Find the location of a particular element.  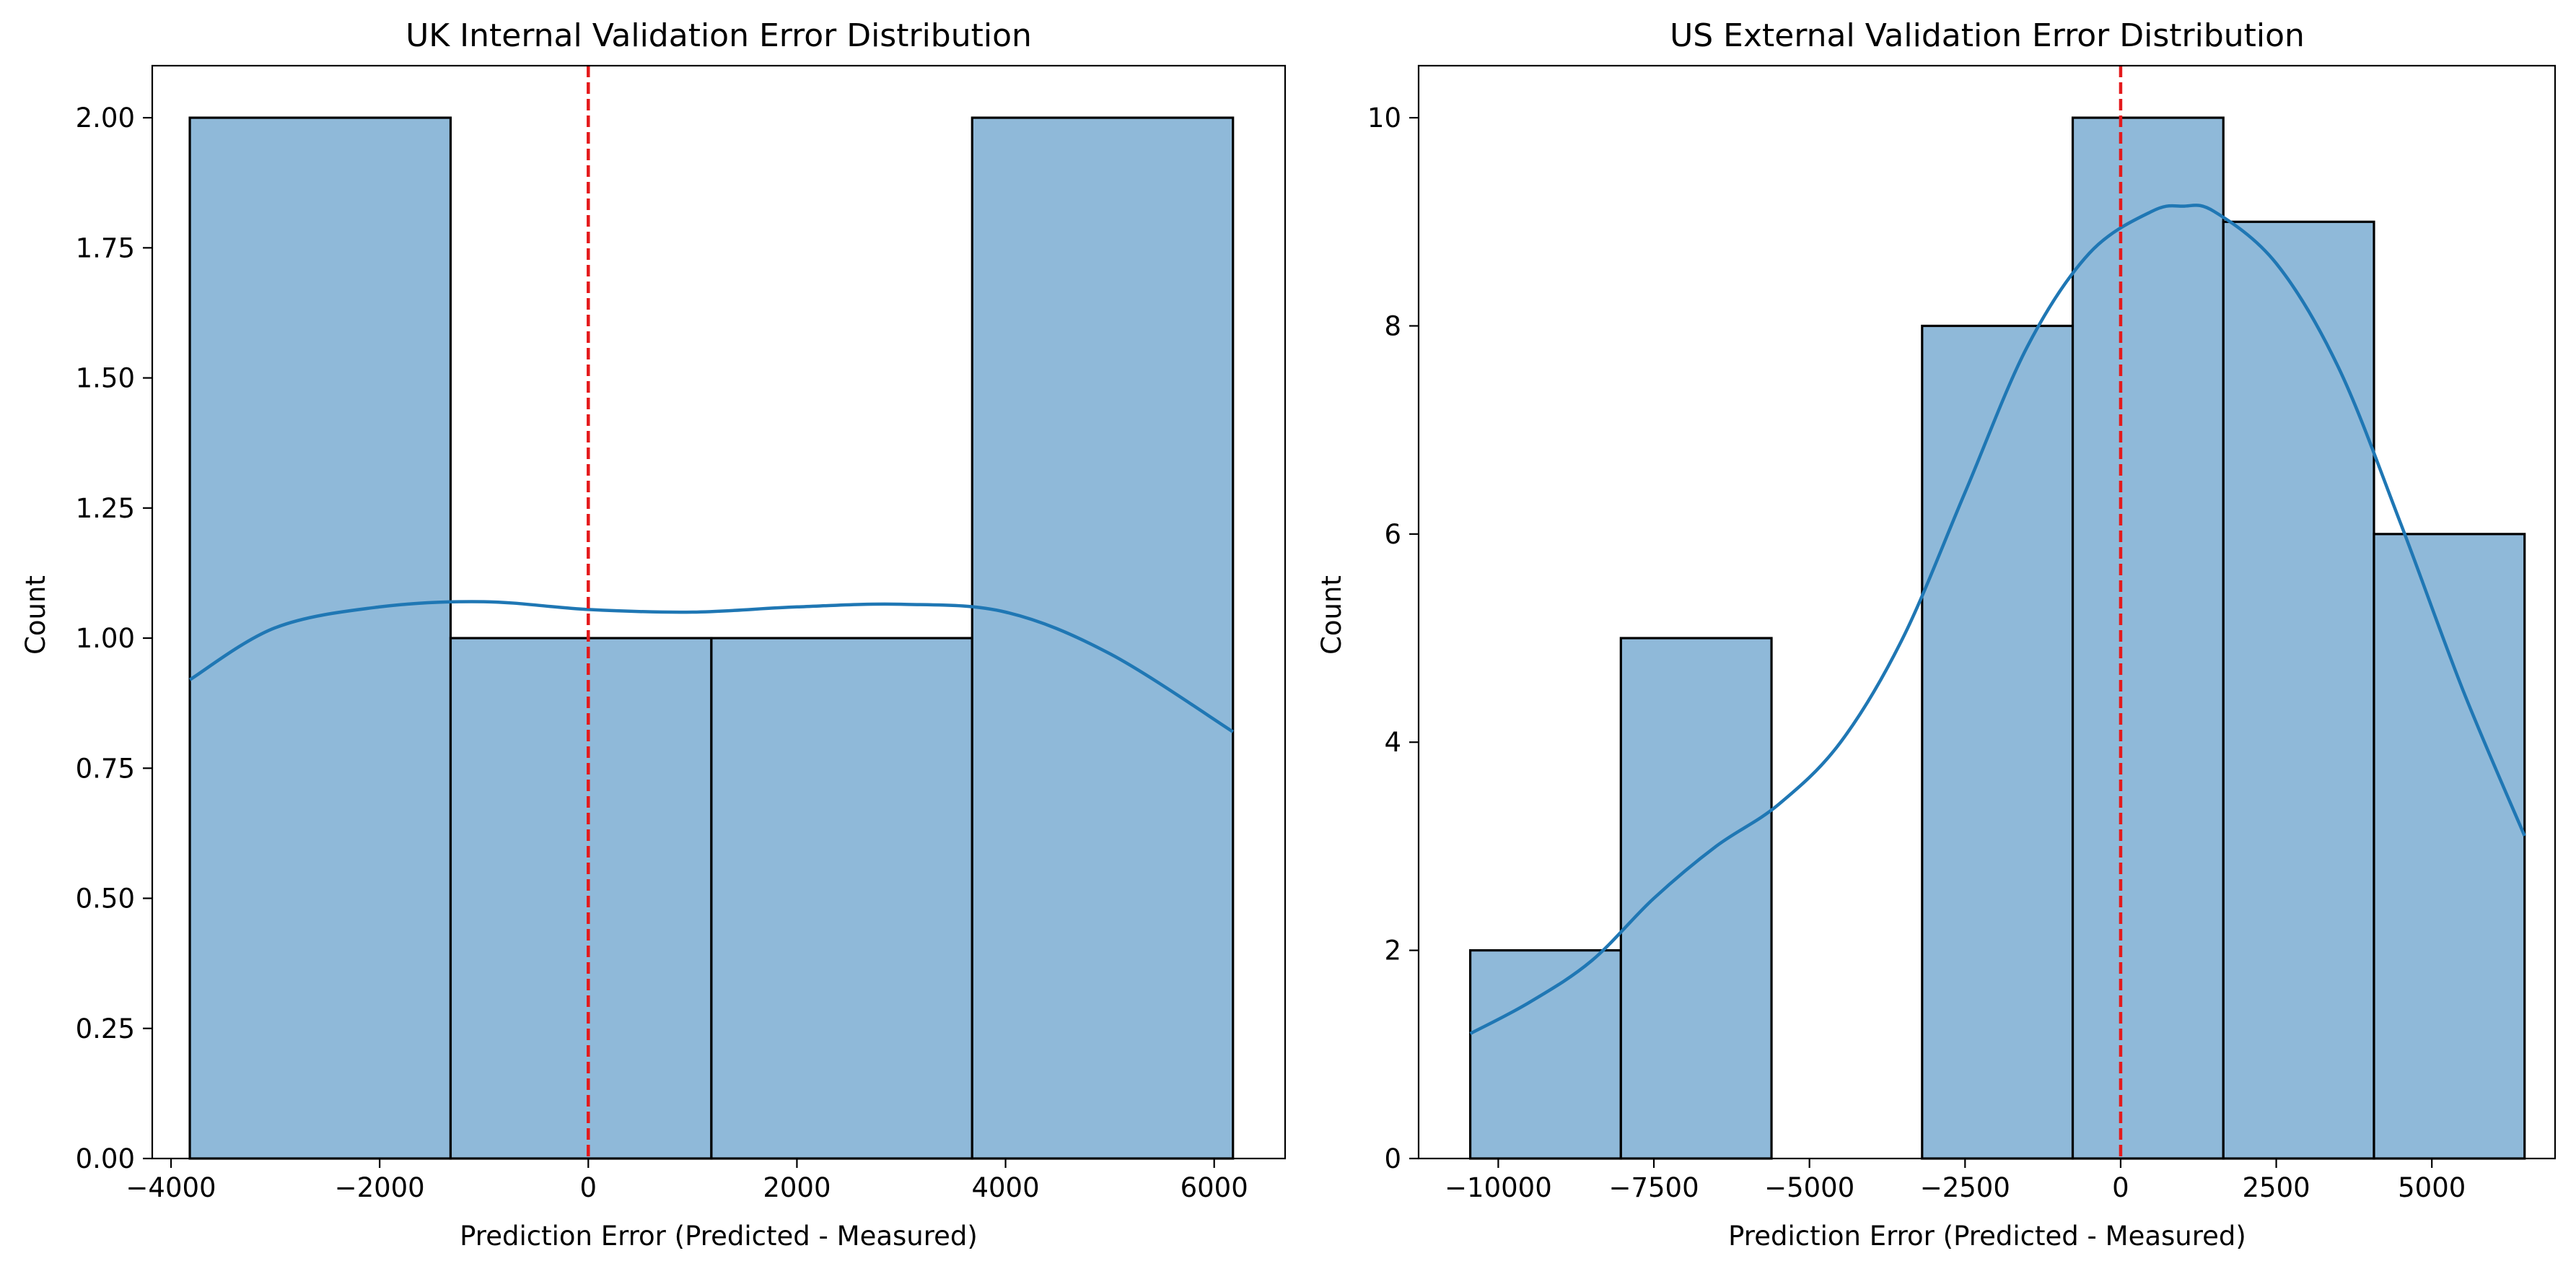

us-y-tick-label: 6 is located at coordinates (1392, 534).